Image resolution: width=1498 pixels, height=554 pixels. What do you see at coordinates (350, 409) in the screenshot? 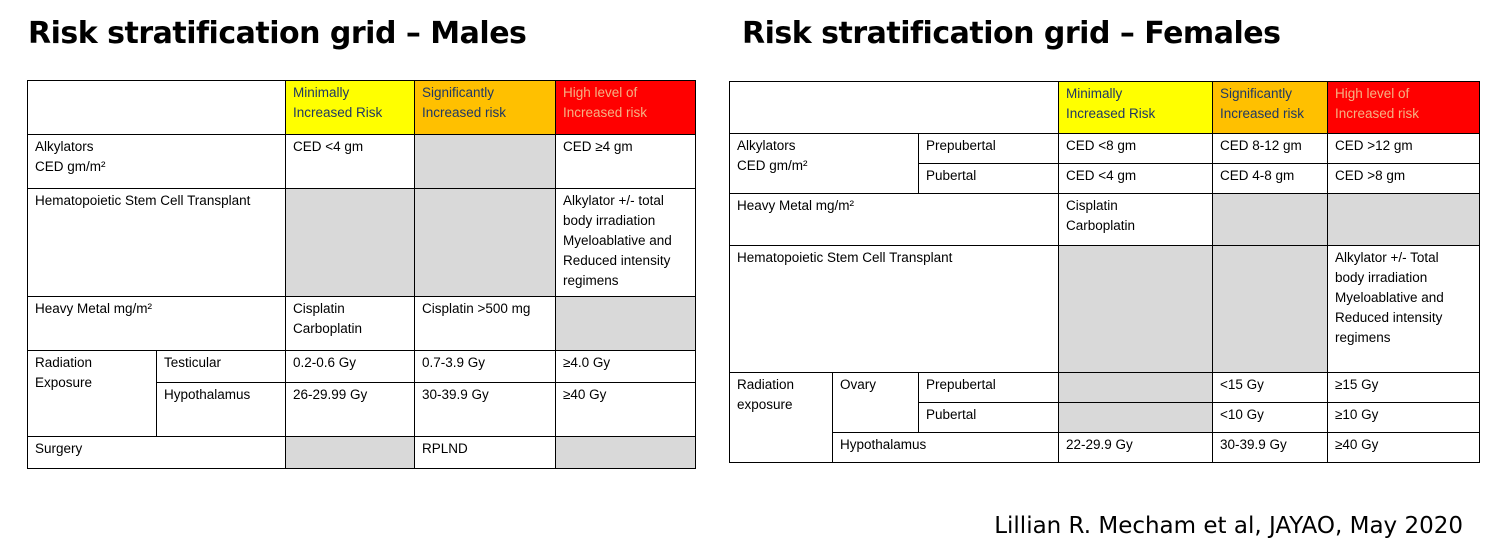
I see `cell-minimal: 26-29.99 Gy` at bounding box center [350, 409].